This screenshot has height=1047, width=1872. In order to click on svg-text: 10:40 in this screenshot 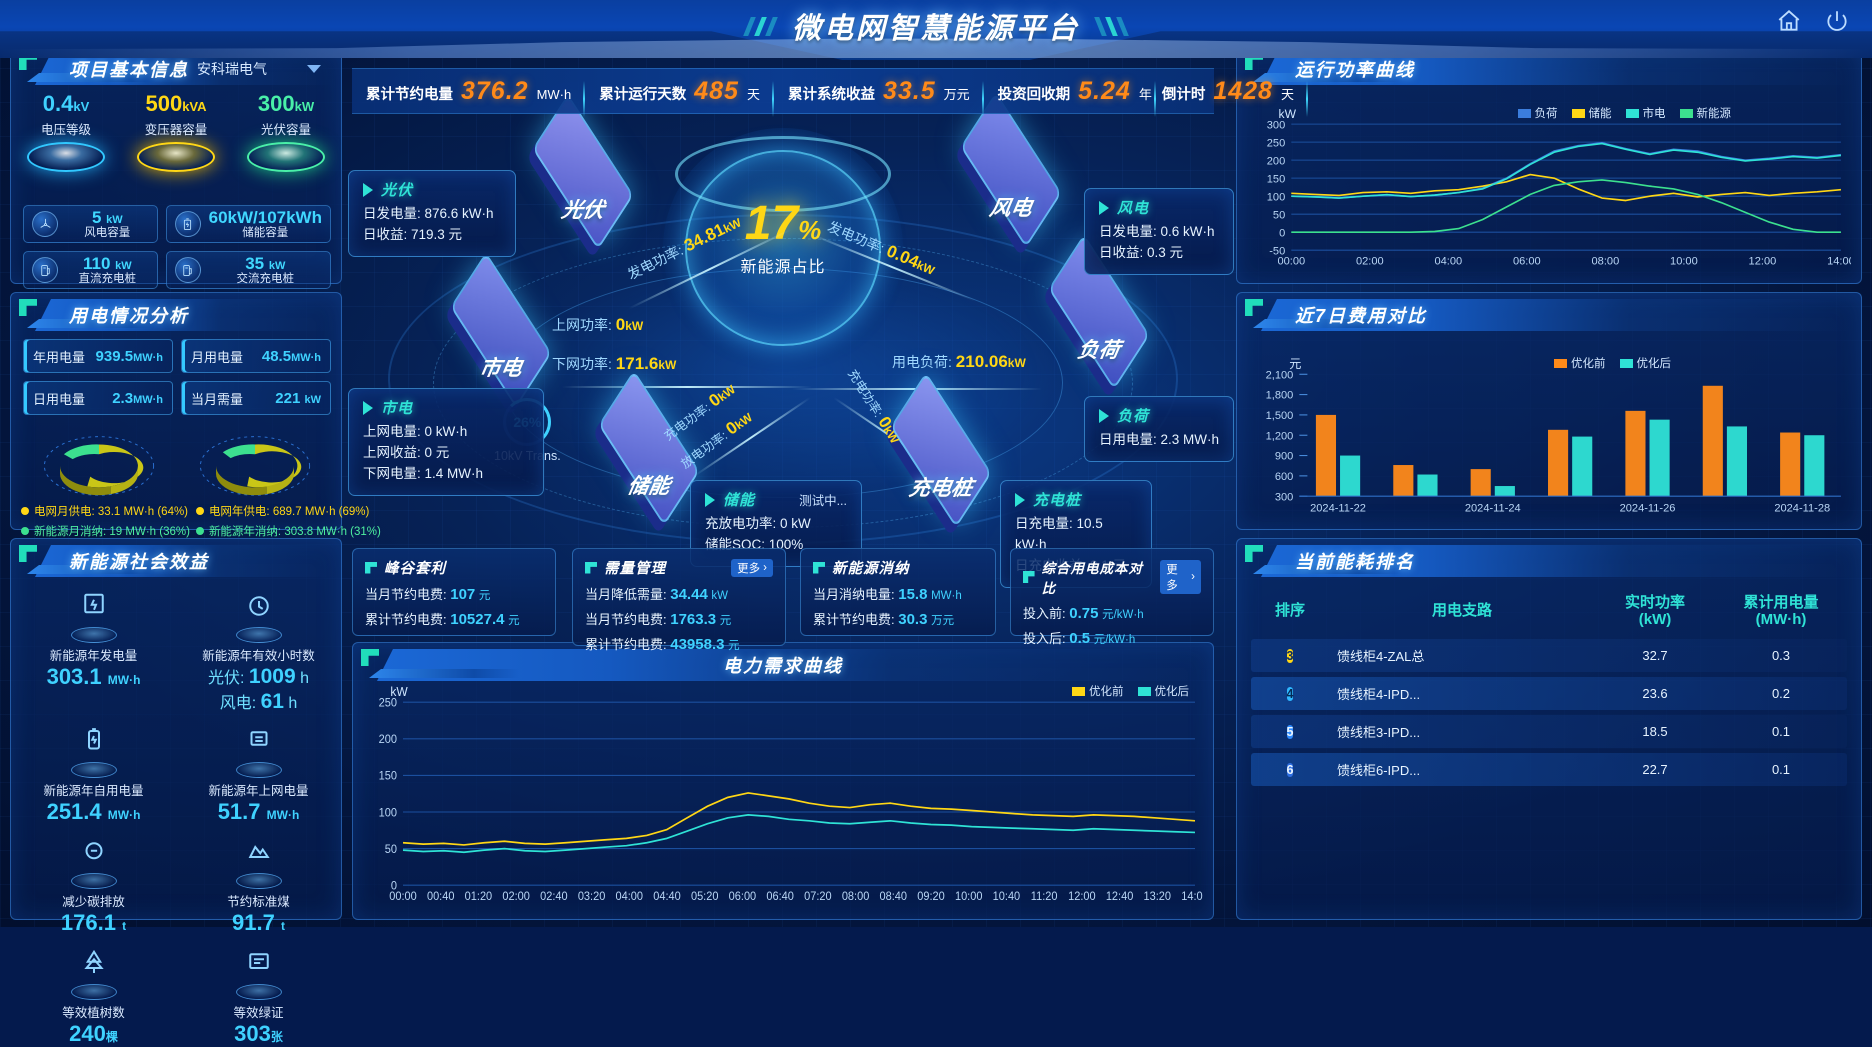, I will do `click(1006, 897)`.